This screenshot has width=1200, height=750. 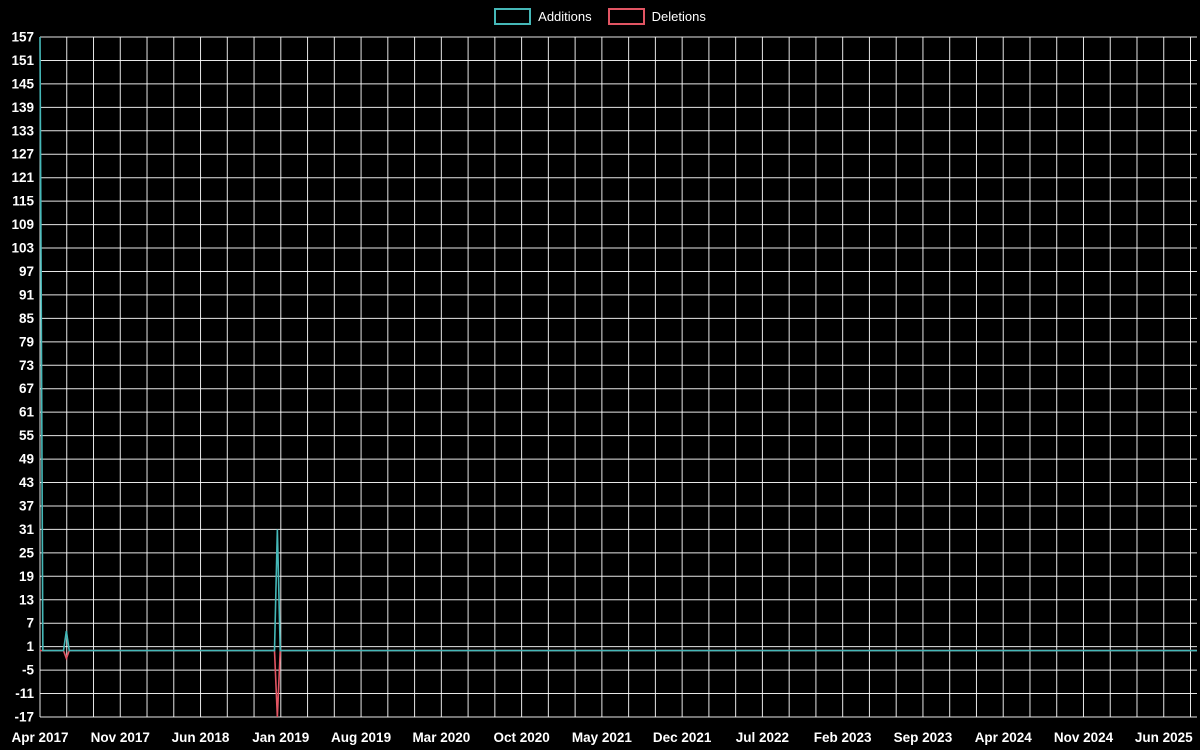 What do you see at coordinates (1164, 737) in the screenshot?
I see `x-tick-label: Jun 2025` at bounding box center [1164, 737].